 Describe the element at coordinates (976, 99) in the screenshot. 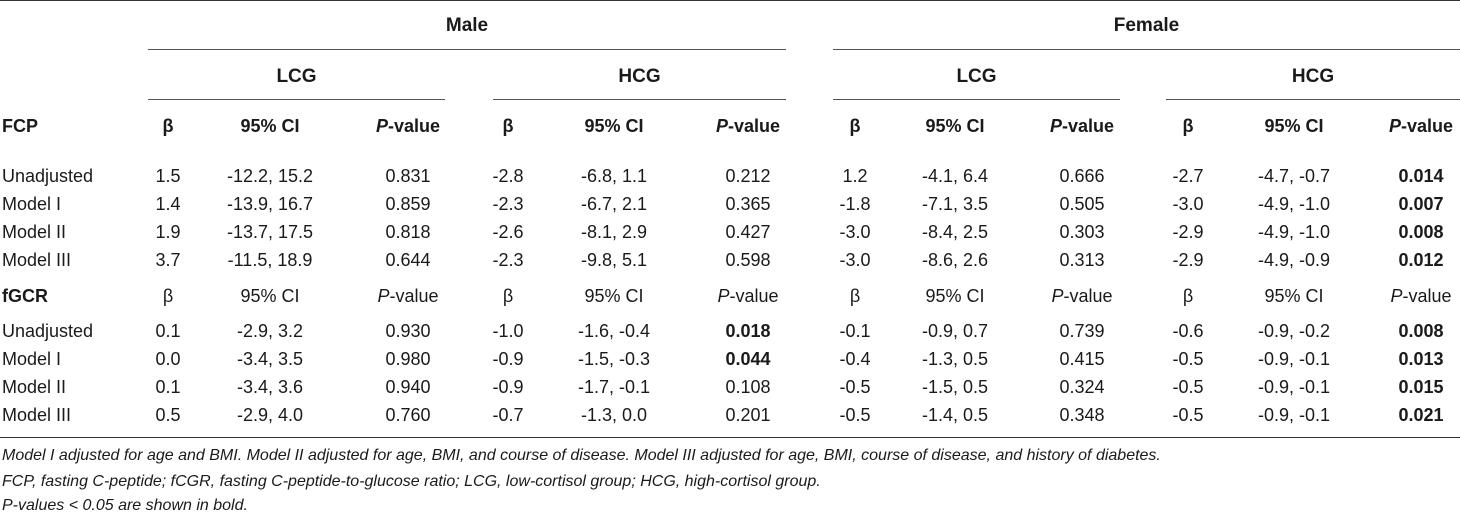

I see `female-lcg-rule` at that location.